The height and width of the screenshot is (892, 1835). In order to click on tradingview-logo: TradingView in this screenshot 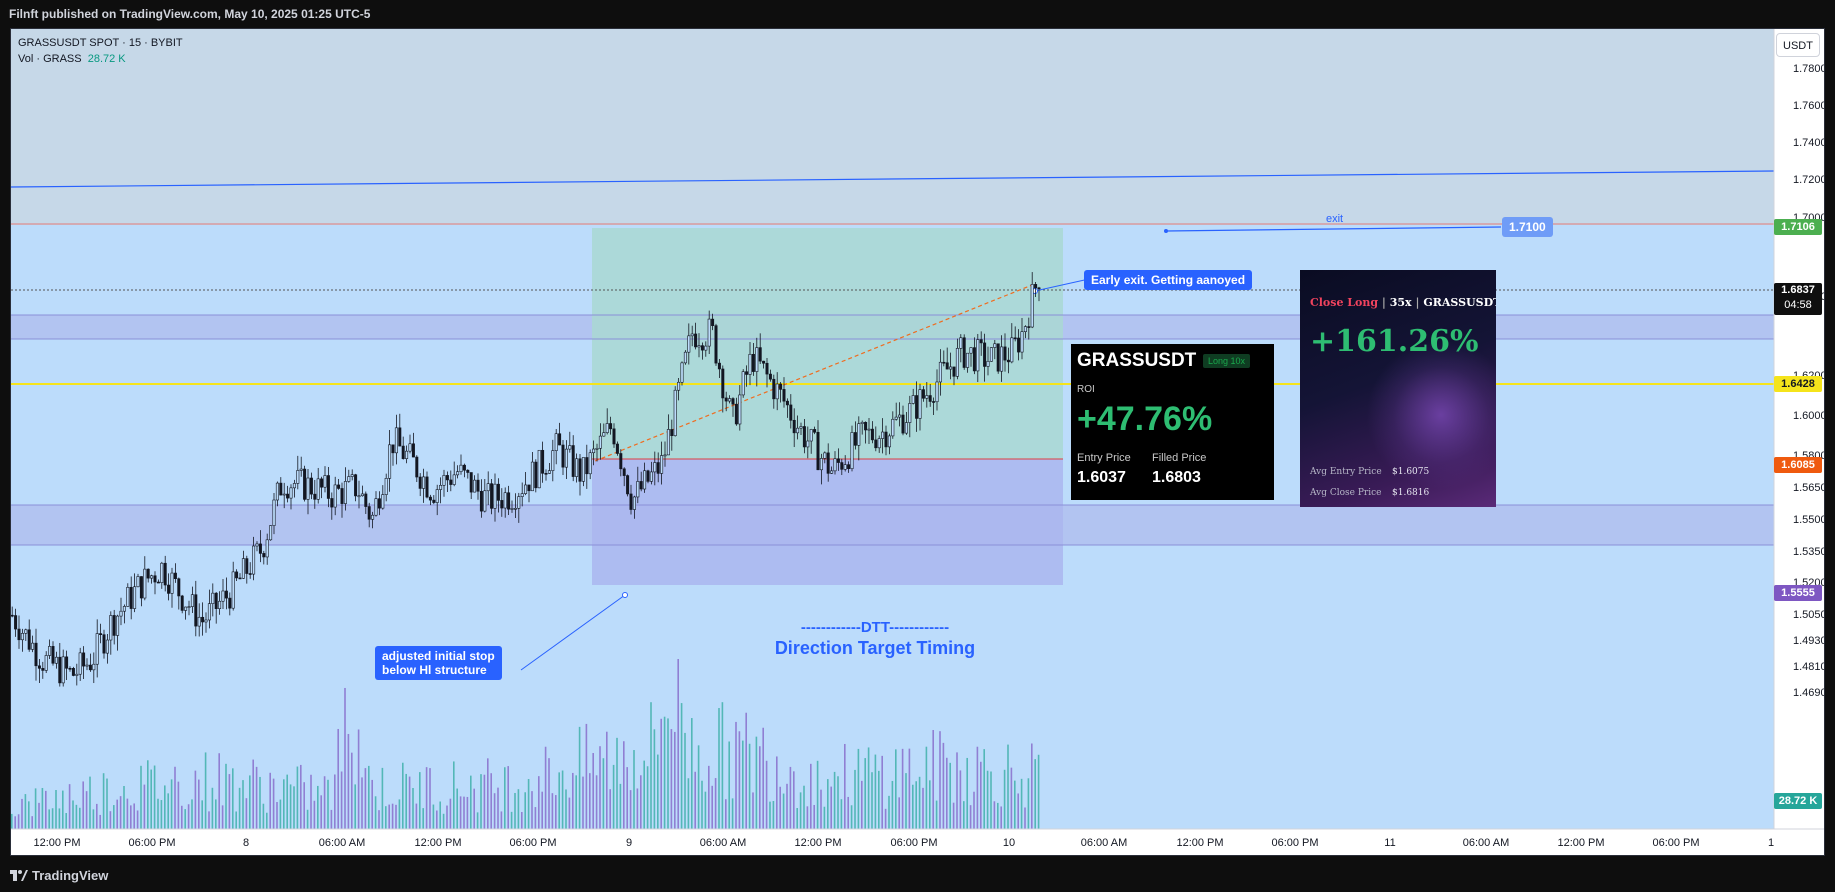, I will do `click(59, 875)`.